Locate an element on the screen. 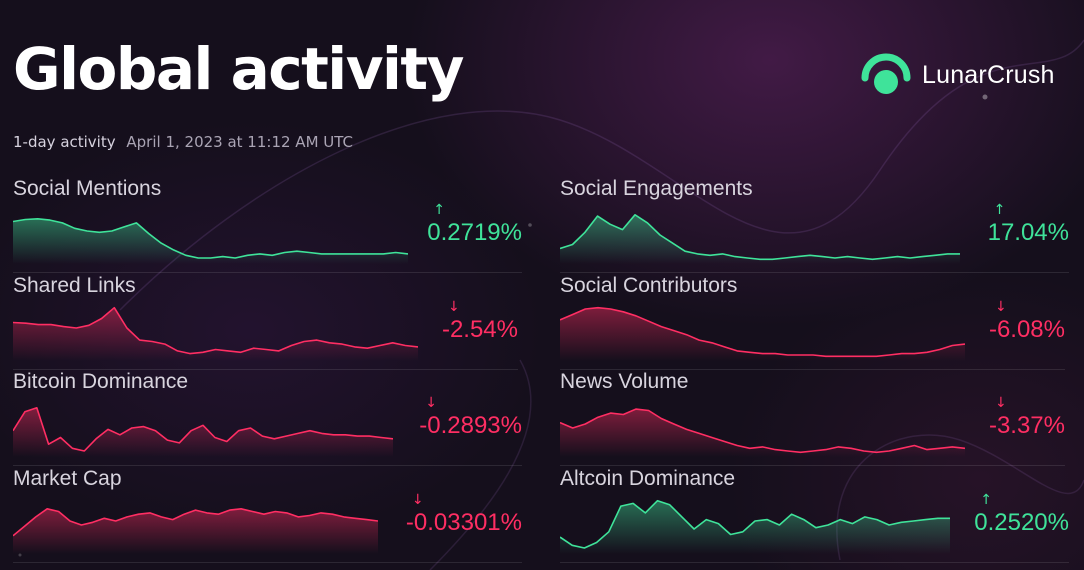 This screenshot has height=570, width=1084. metric-change: ↓ -3.37% is located at coordinates (1027, 418).